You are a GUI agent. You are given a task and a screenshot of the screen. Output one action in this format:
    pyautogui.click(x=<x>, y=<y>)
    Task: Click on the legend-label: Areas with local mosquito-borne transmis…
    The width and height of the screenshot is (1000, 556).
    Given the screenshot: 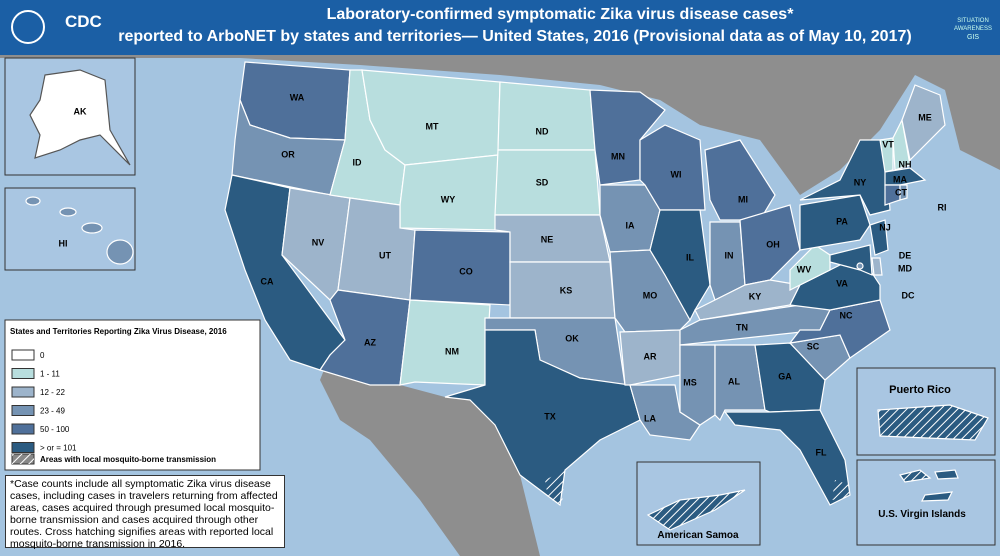 What is the action you would take?
    pyautogui.click(x=128, y=459)
    